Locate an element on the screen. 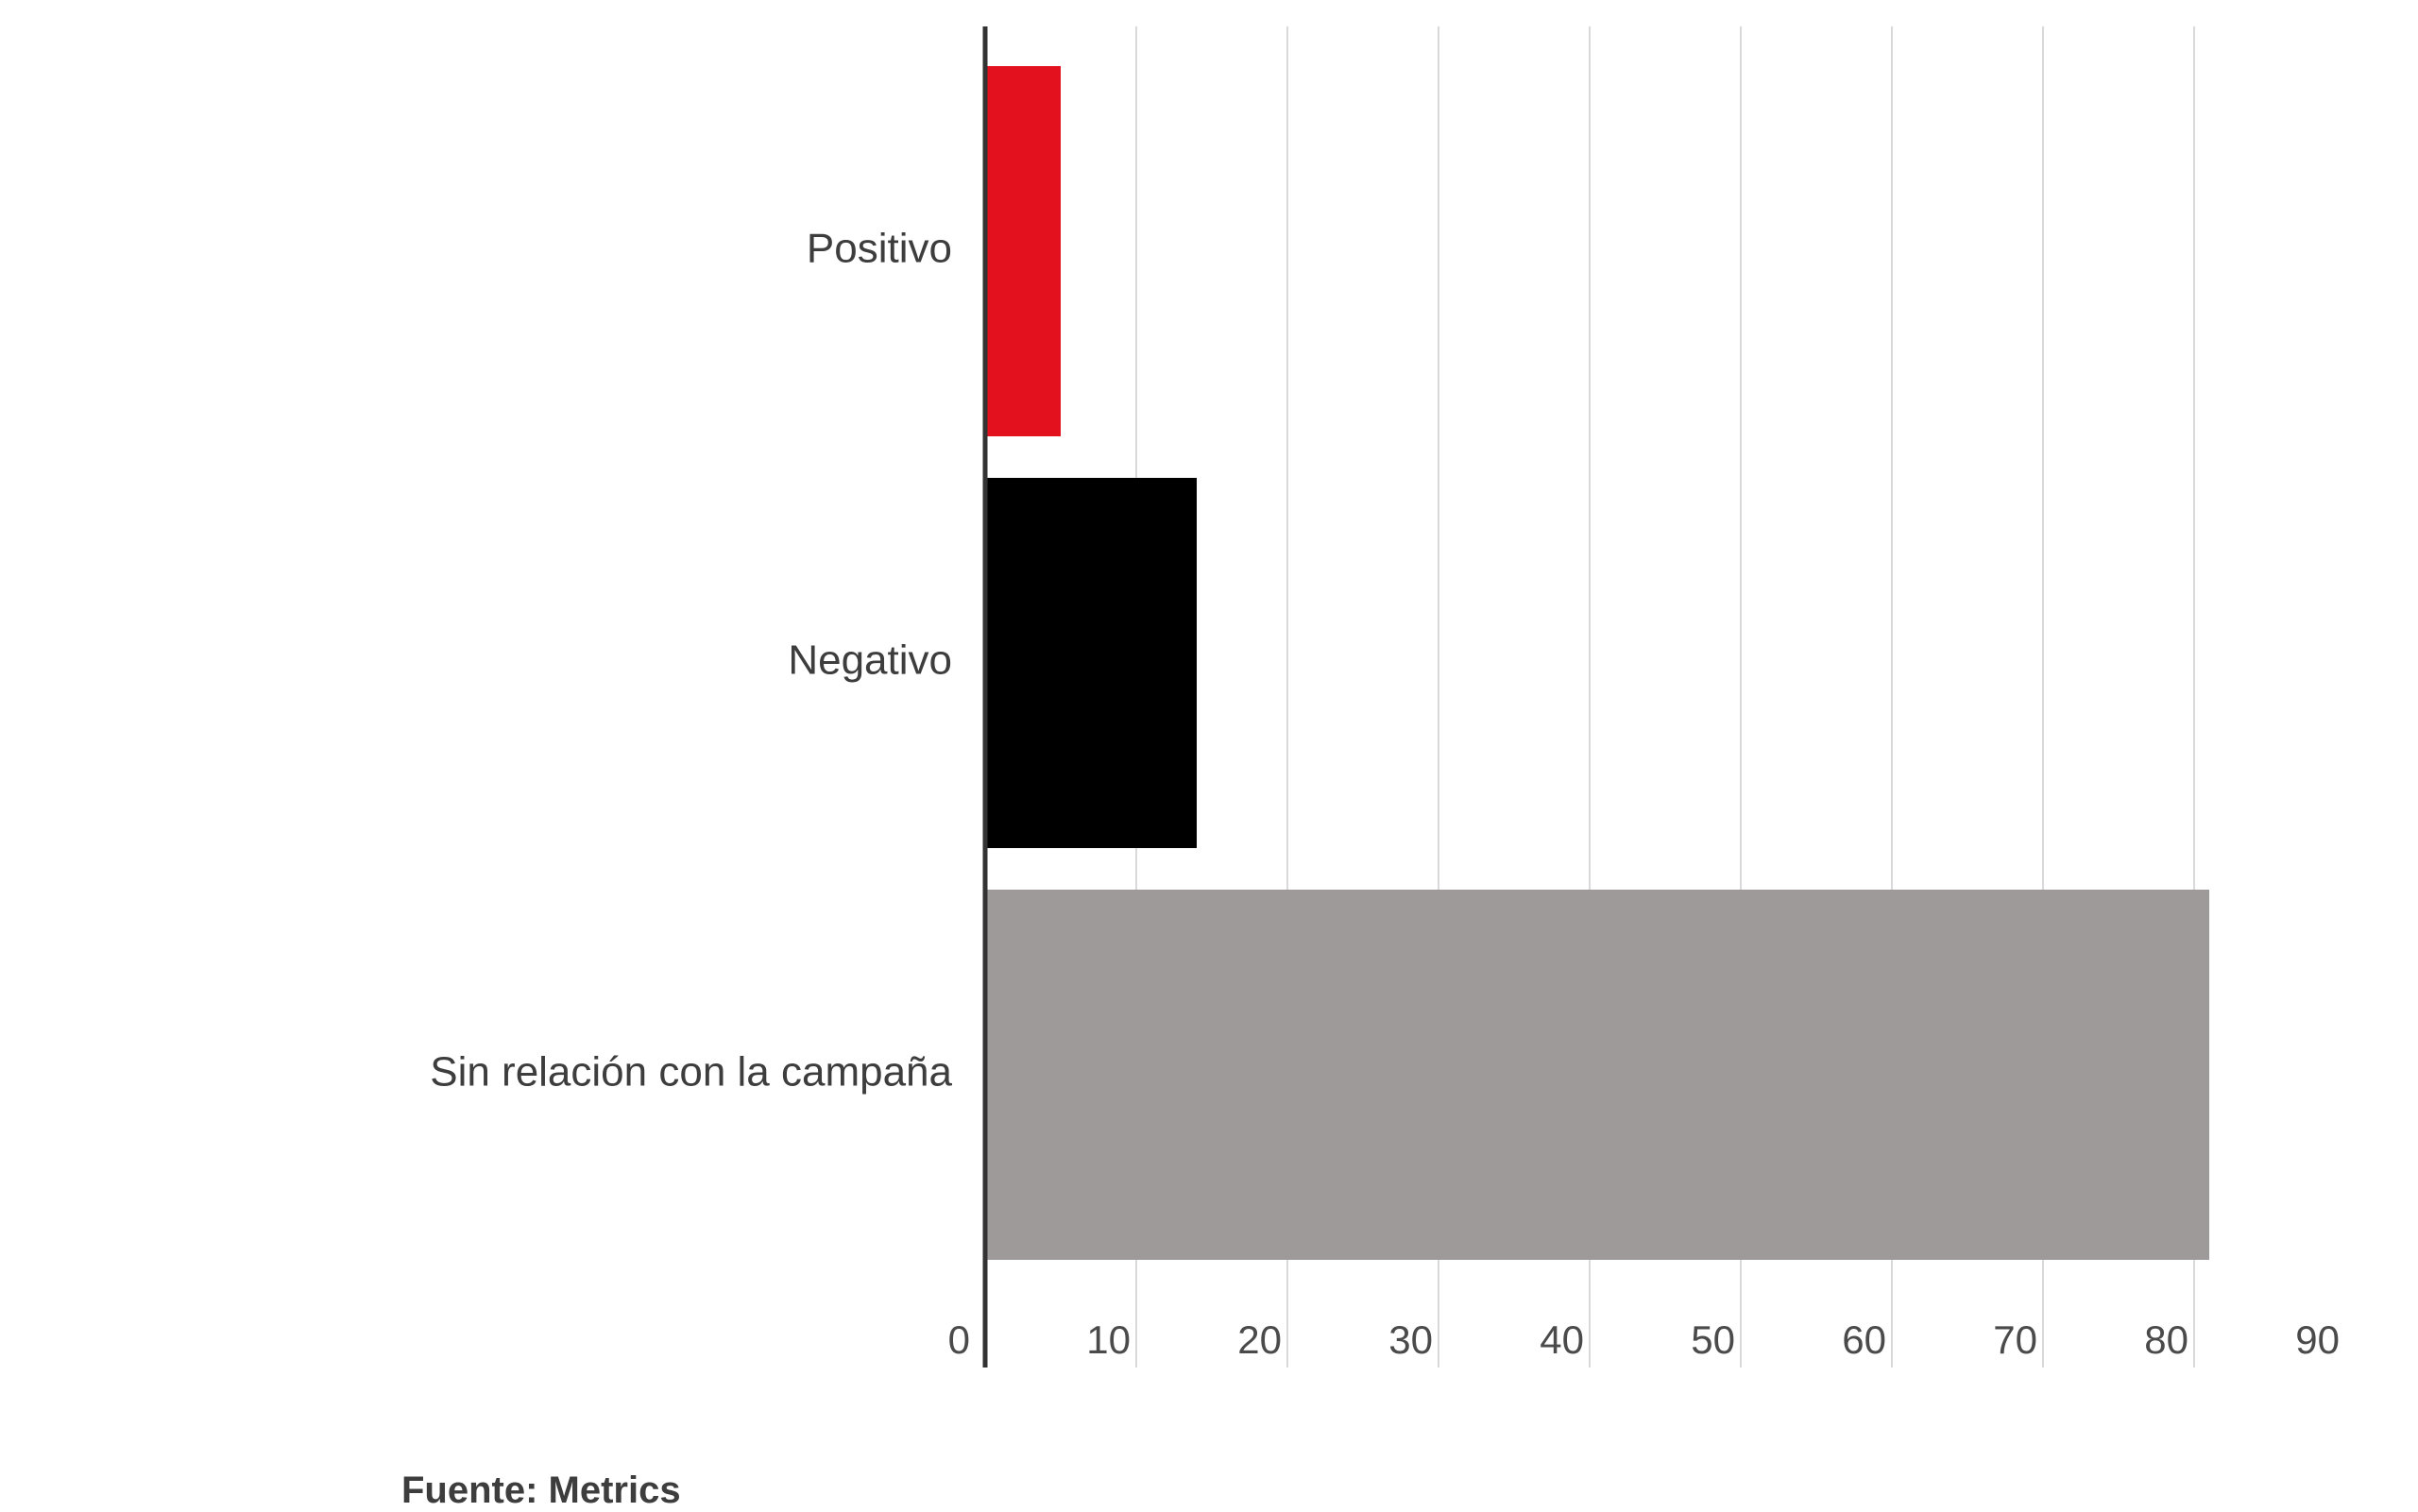  tick-label-50: 50 is located at coordinates (1713, 1339).